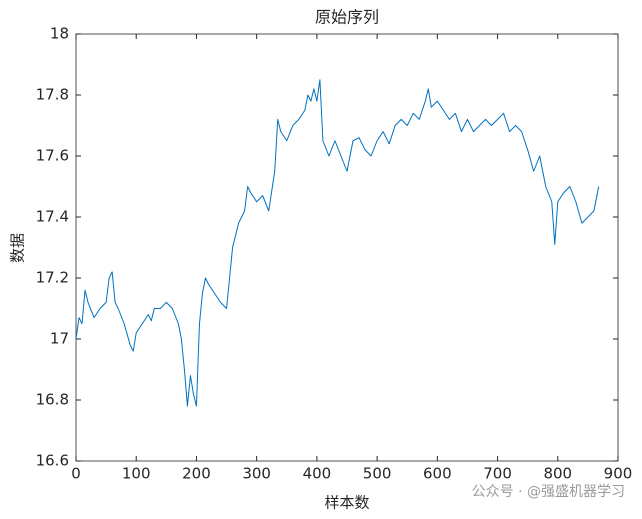 This screenshot has width=642, height=519. I want to click on y-tick-label: 17.8, so click(52, 95).